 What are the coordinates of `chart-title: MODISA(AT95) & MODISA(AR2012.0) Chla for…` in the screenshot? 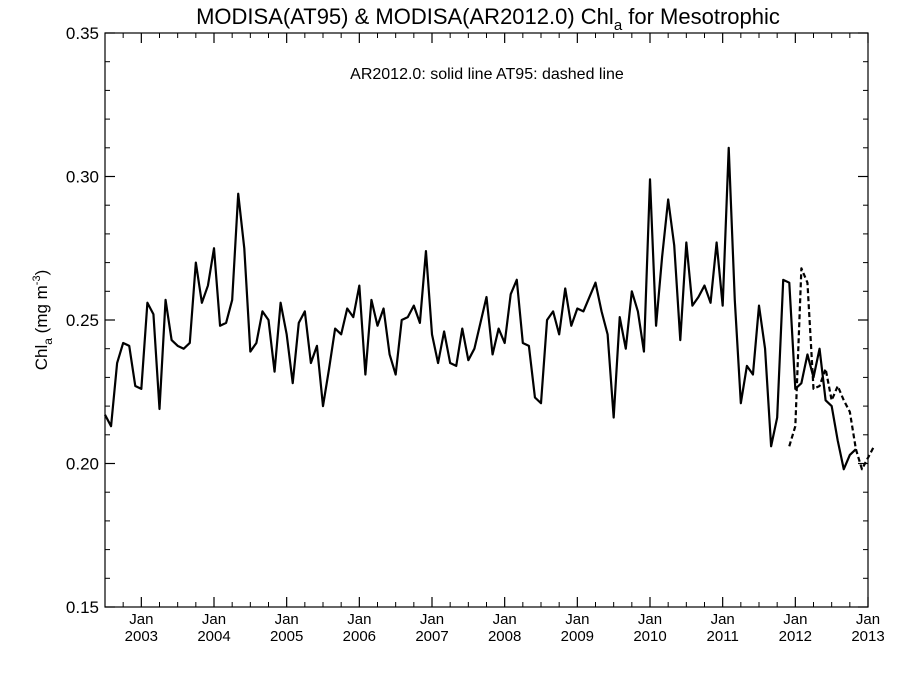 It's located at (488, 19).